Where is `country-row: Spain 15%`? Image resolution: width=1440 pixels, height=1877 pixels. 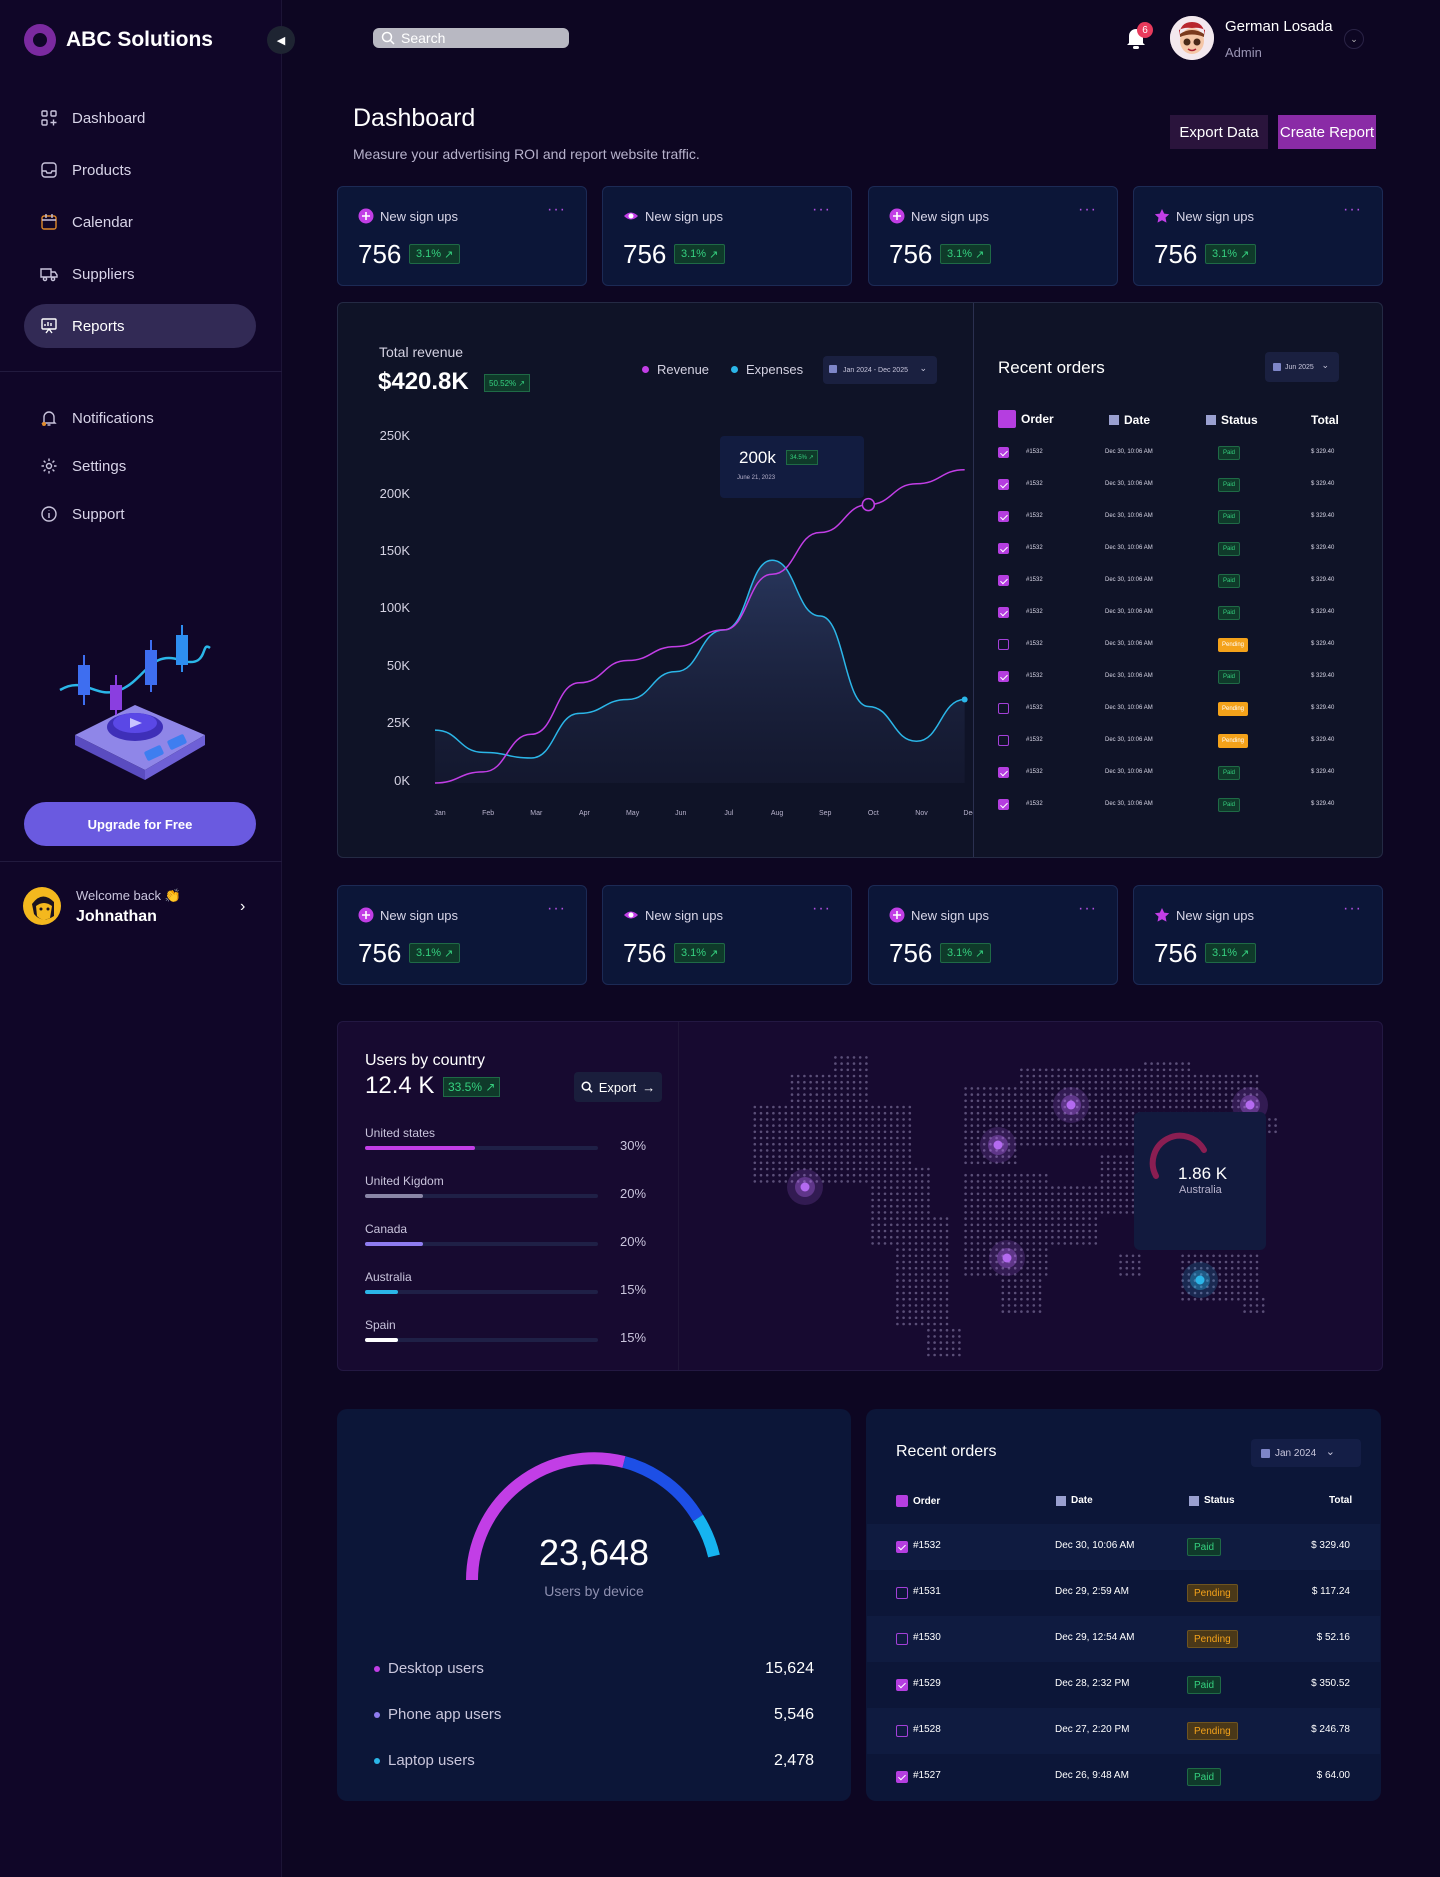 country-row: Spain 15% is located at coordinates (515, 1331).